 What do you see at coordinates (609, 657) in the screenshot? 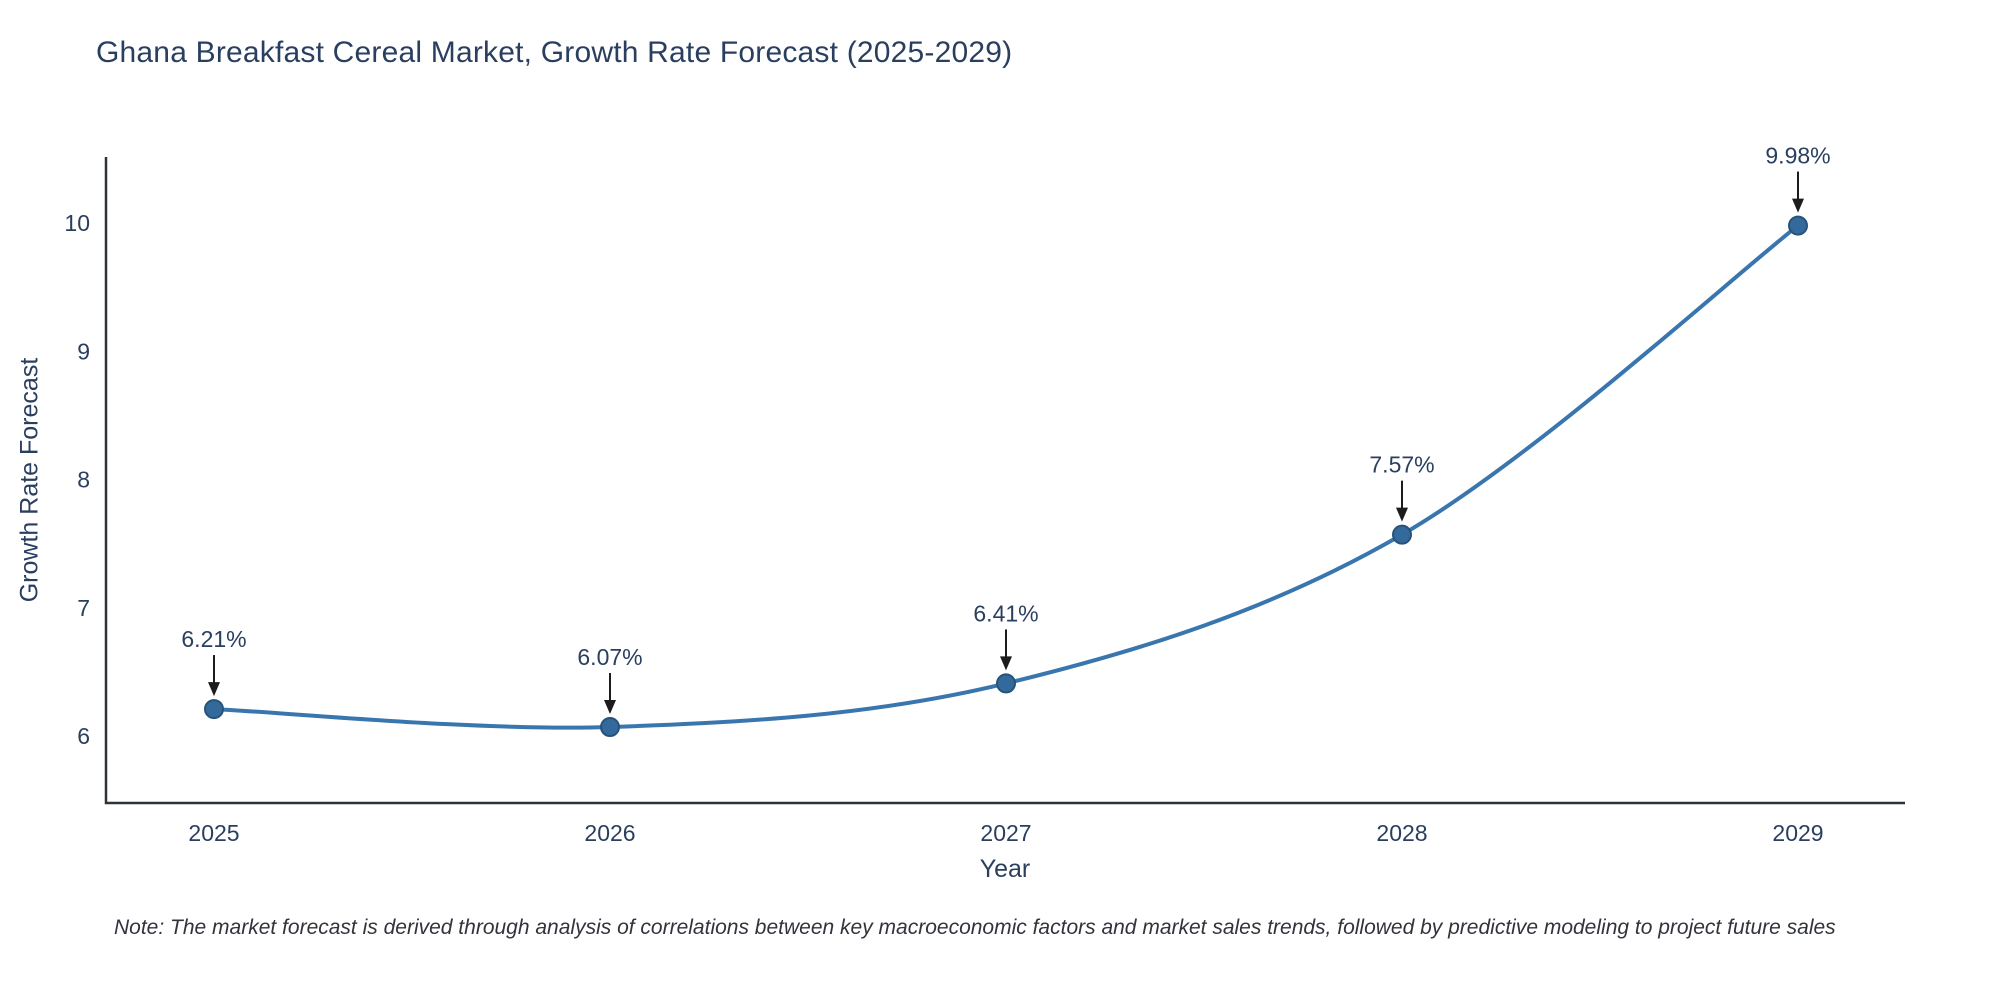
I see `point-annotation-label: 6.07%` at bounding box center [609, 657].